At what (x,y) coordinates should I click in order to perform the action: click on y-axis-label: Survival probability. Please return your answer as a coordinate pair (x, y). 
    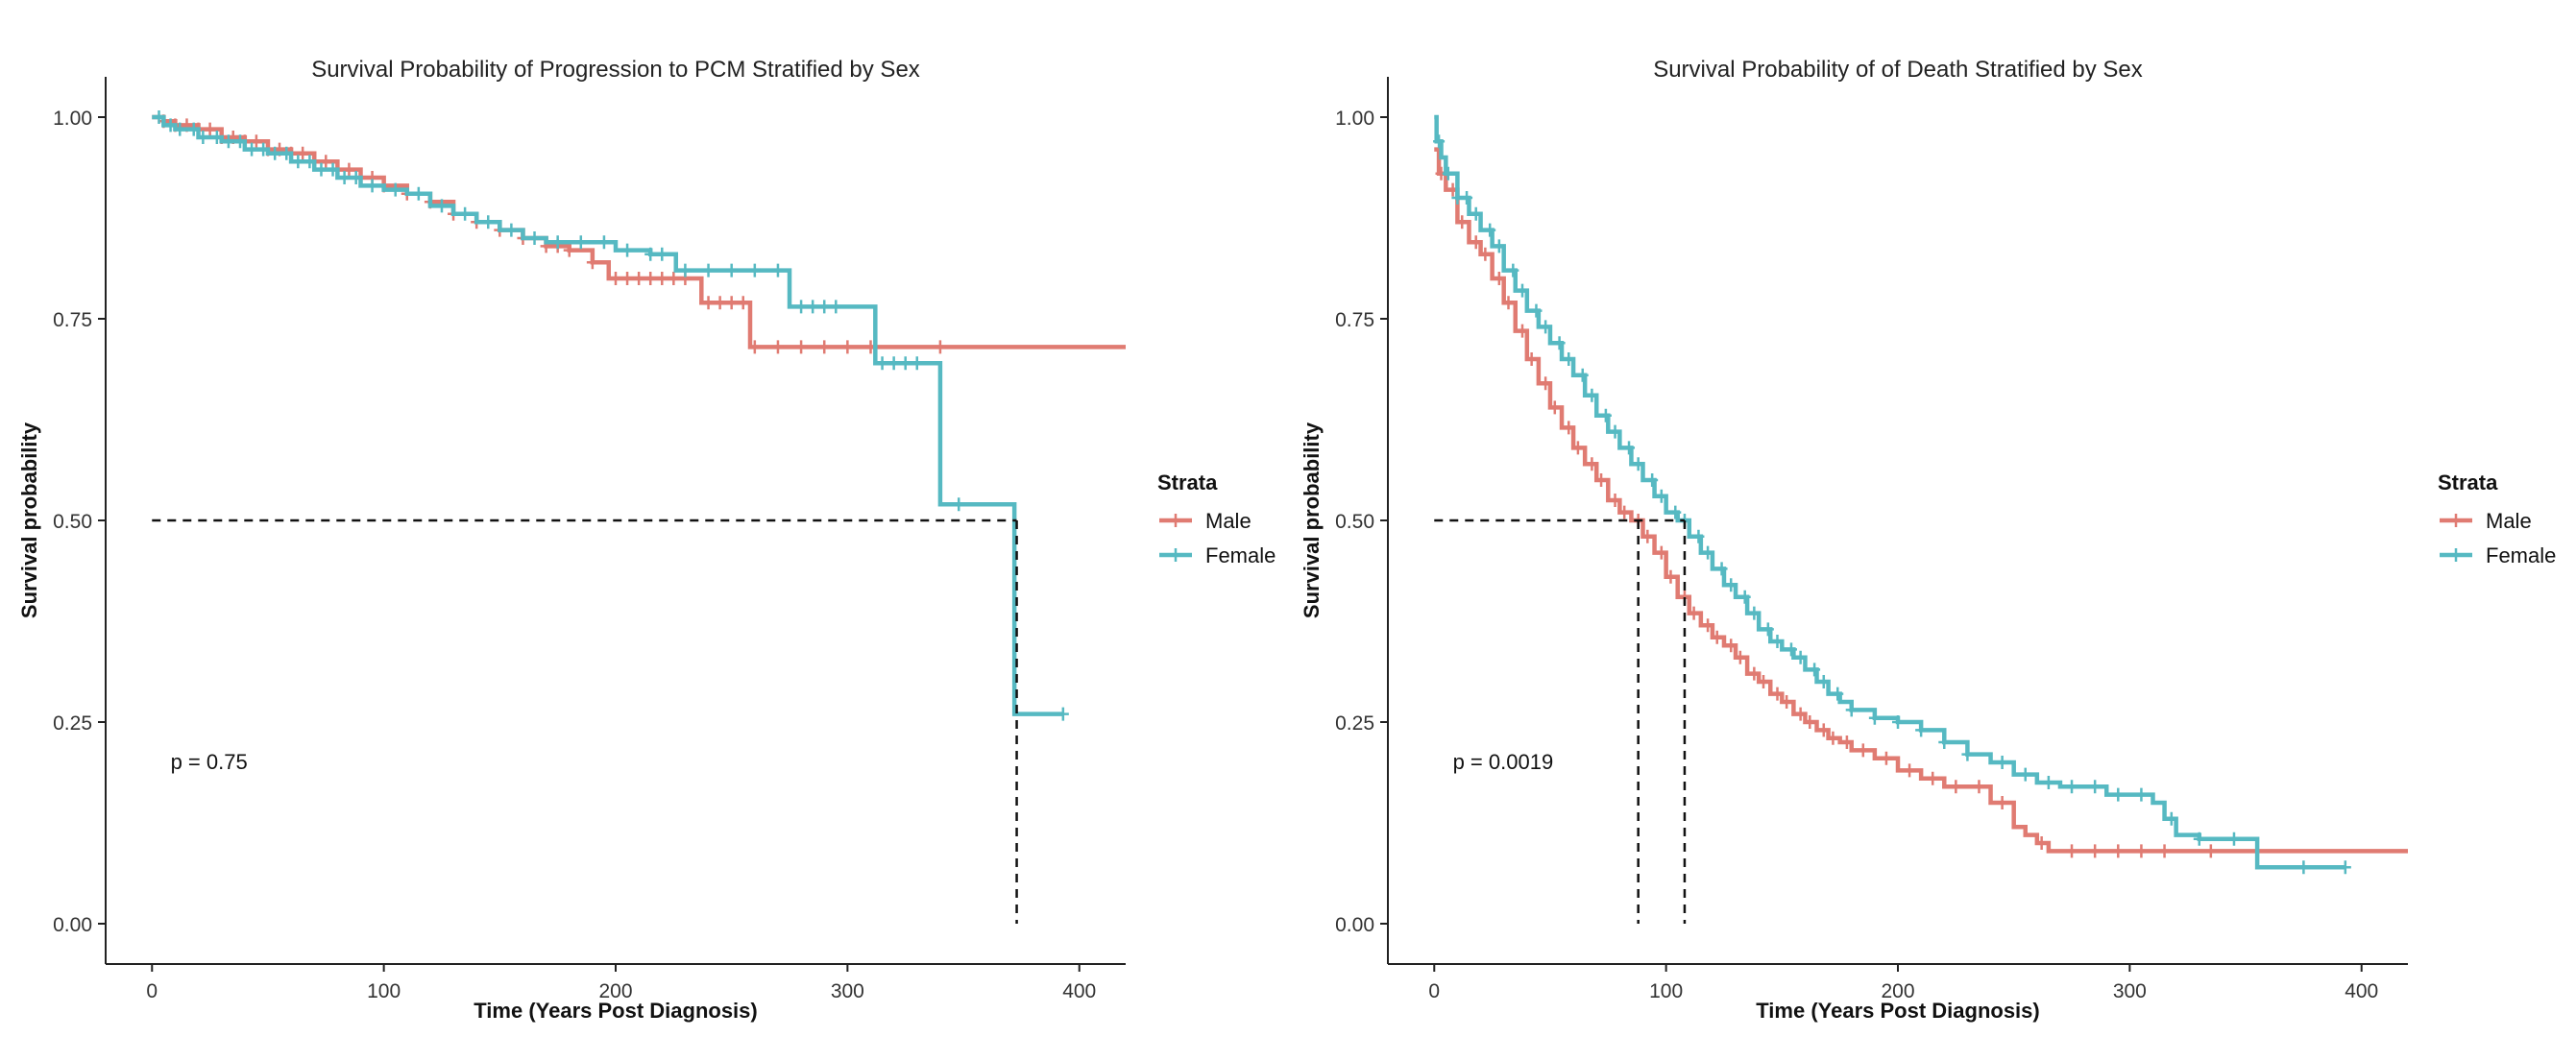
    Looking at the image, I should click on (1312, 520).